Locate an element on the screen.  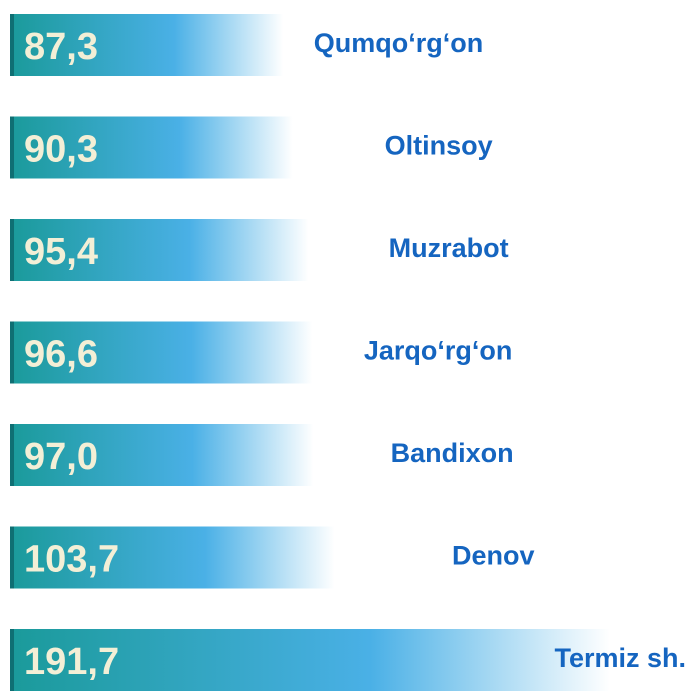
value-label: 95,4 is located at coordinates (61, 252).